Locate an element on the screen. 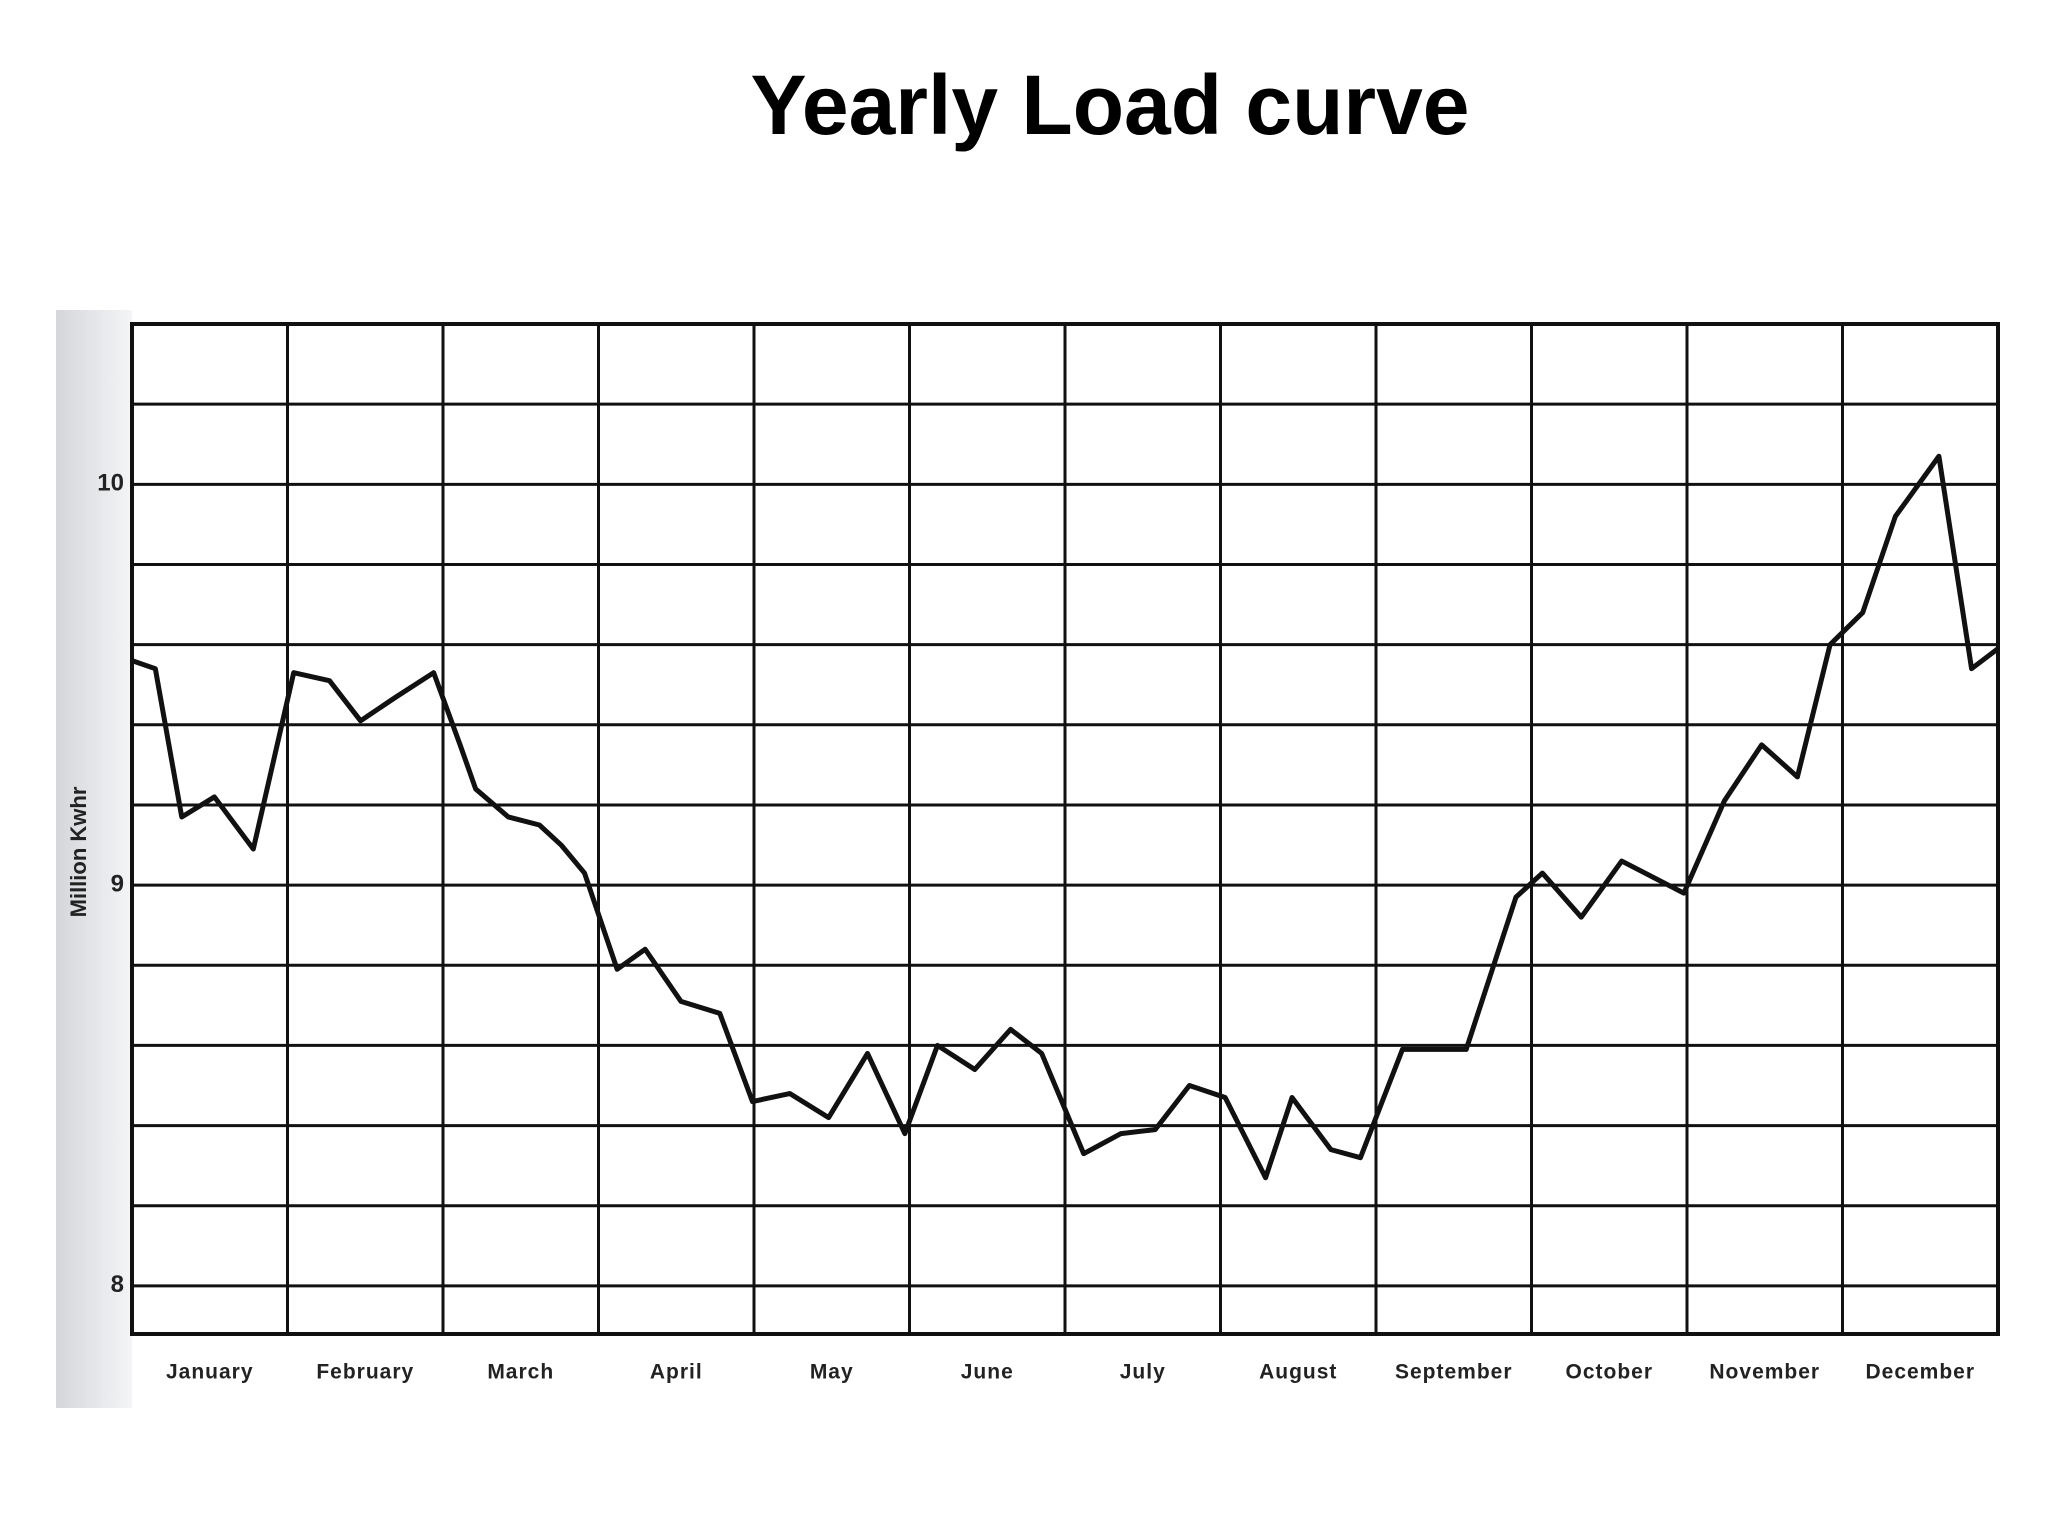 The width and height of the screenshot is (2048, 1536). x-tick-label: March is located at coordinates (520, 1372).